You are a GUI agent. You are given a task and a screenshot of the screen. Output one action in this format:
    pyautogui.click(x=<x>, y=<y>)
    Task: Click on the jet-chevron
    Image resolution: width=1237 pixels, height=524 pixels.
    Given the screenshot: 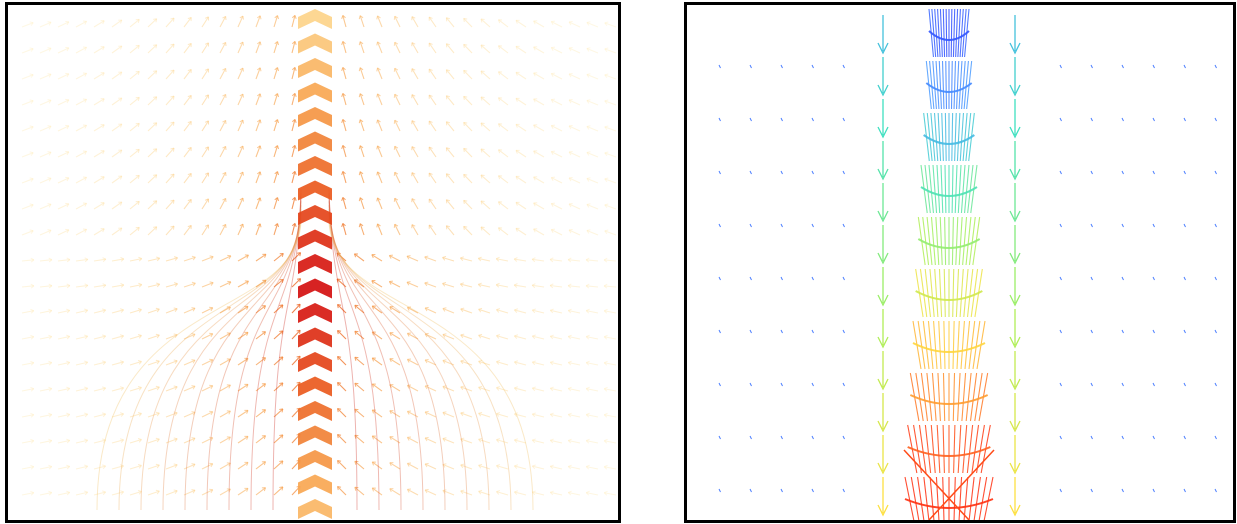 What is the action you would take?
    pyautogui.click(x=315, y=141)
    